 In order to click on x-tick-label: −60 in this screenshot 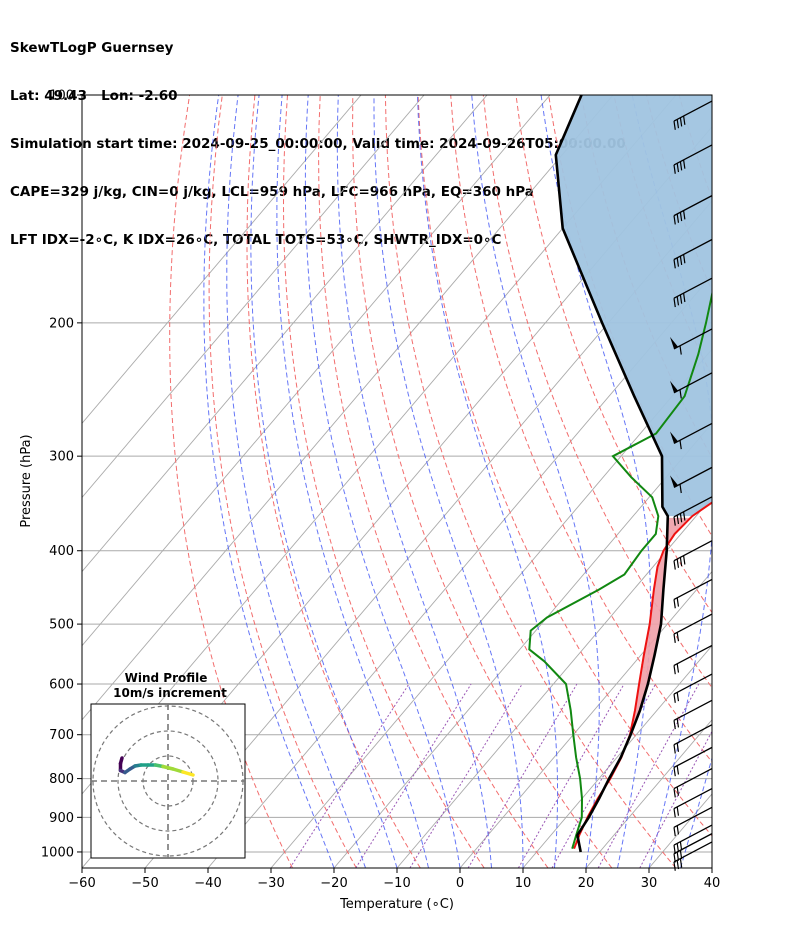, I will do `click(81, 883)`.